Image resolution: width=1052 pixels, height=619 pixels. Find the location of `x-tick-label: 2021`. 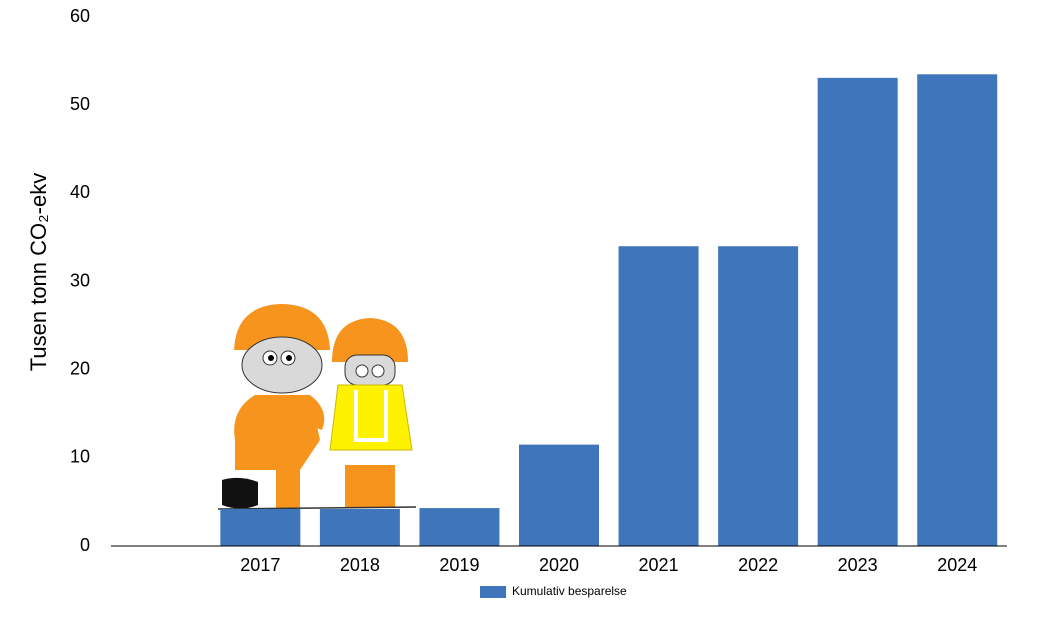

x-tick-label: 2021 is located at coordinates (659, 565).